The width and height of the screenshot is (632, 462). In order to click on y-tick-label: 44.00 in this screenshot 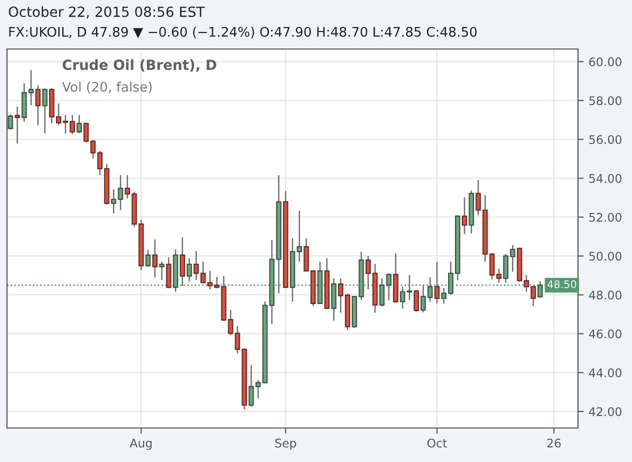, I will do `click(605, 373)`.